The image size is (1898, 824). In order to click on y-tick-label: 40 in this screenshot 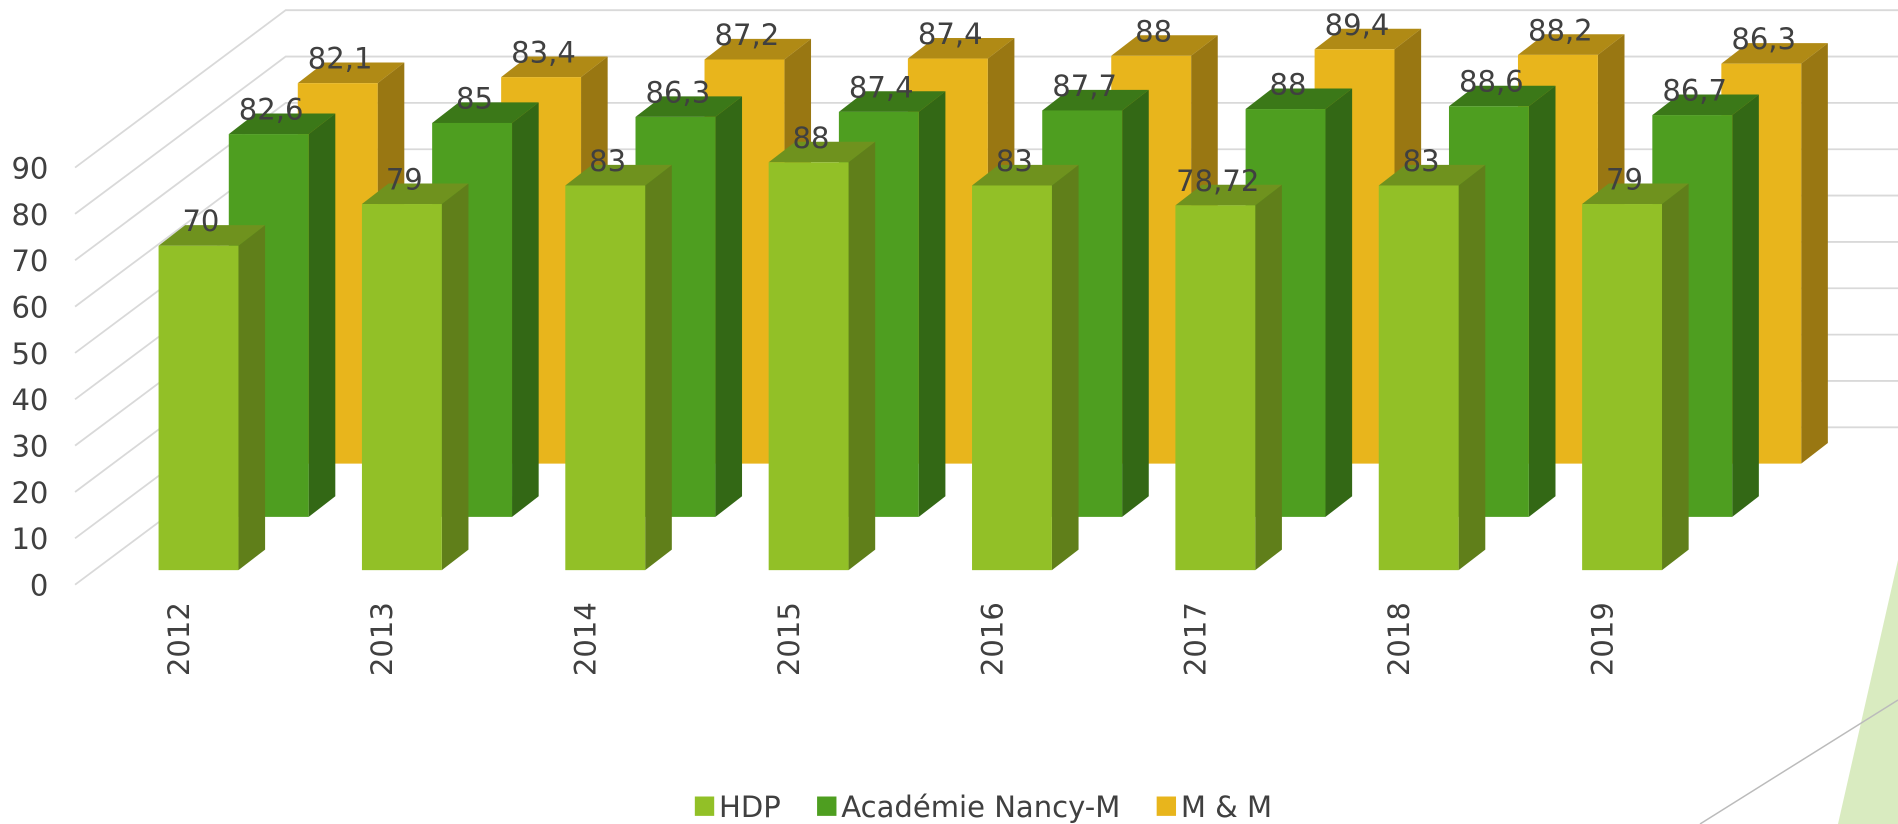, I will do `click(29, 400)`.